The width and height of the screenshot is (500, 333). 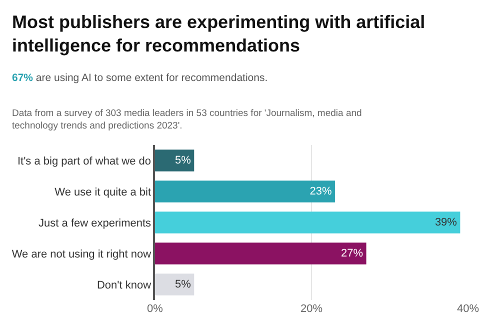 I want to click on y-tick-label: Just a few experiments, so click(x=95, y=223).